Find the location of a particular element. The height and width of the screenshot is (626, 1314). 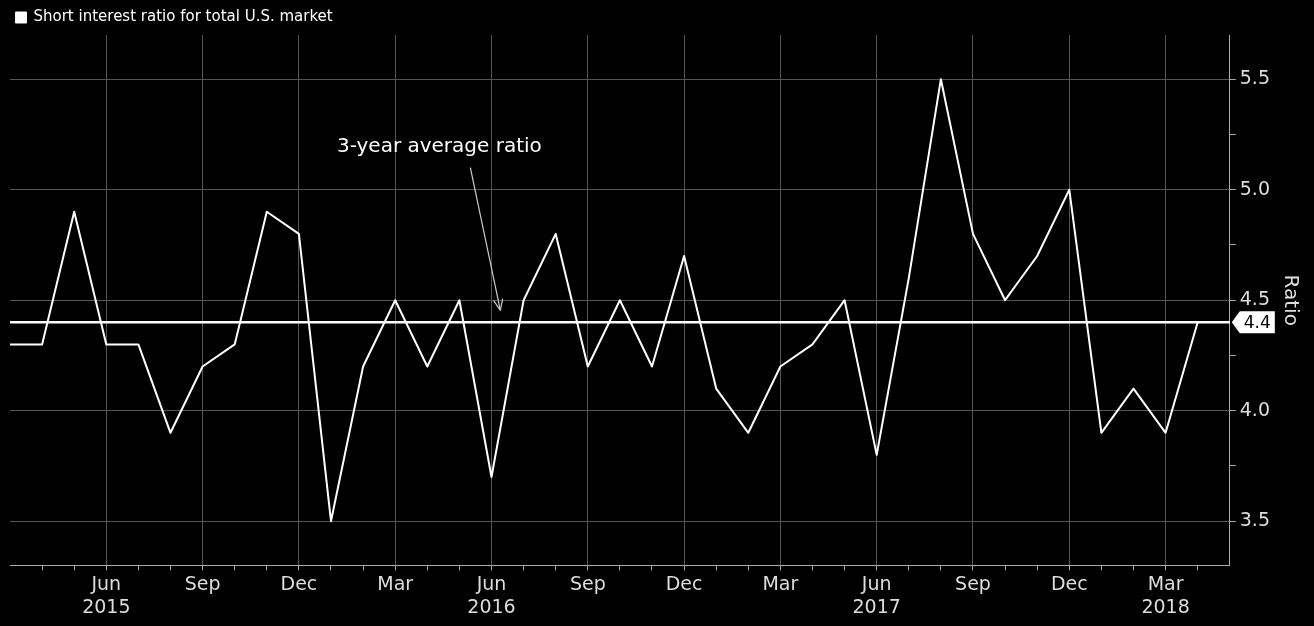

x-tick-label: Jun 2016 is located at coordinates (491, 594).